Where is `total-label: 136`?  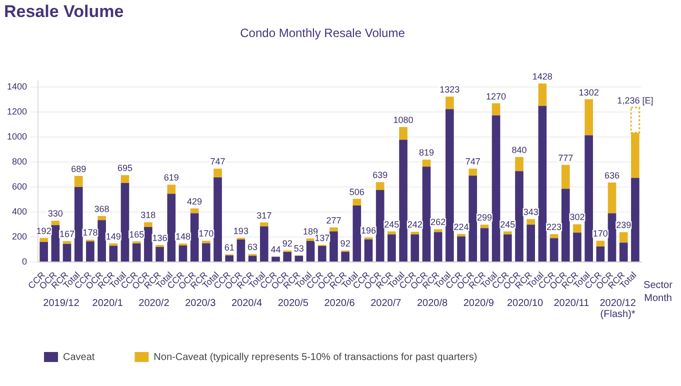 total-label: 136 is located at coordinates (160, 237).